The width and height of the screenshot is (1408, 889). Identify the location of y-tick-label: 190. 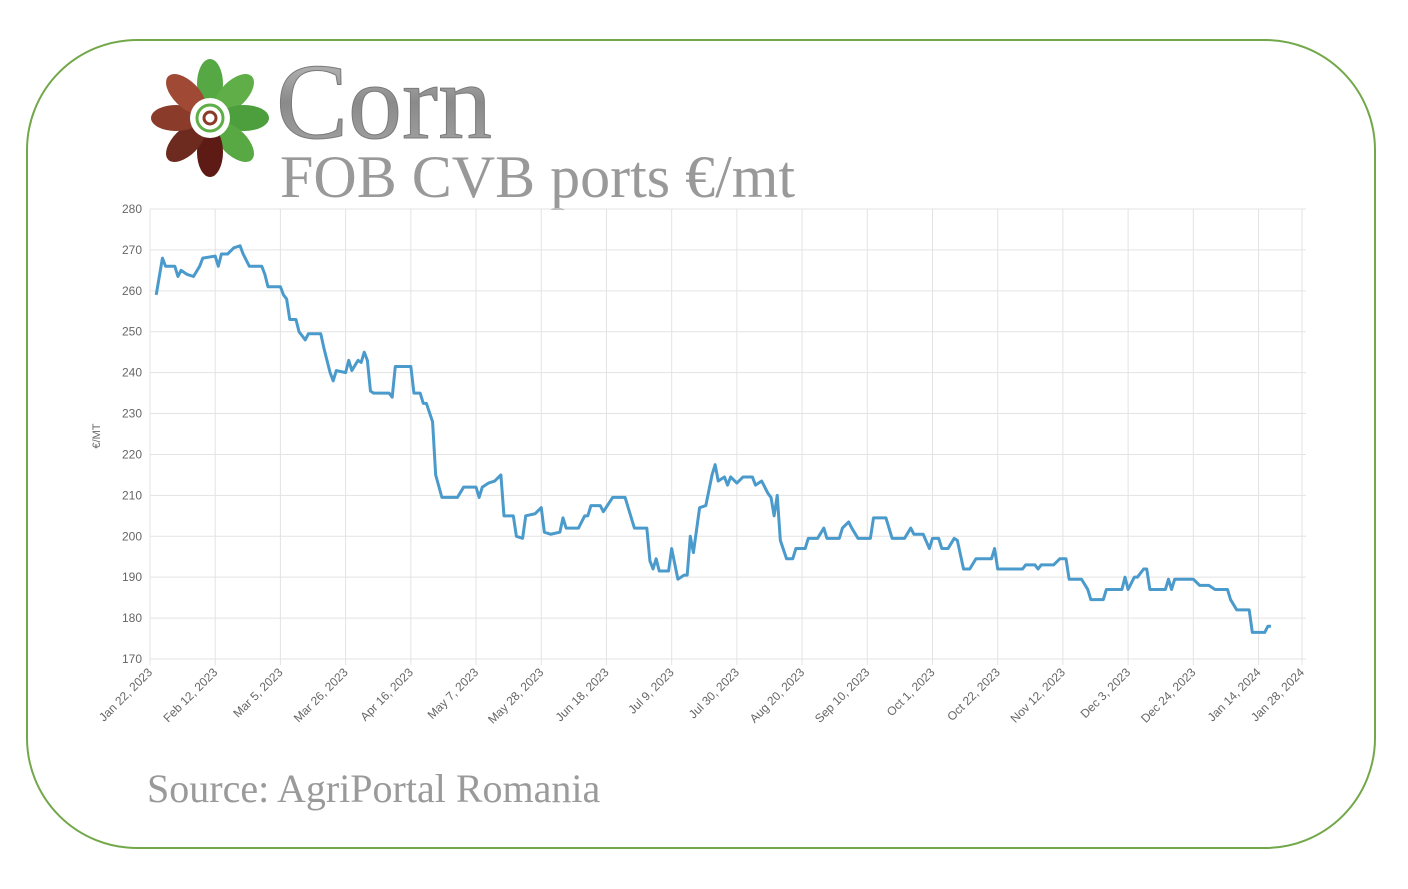
(132, 577).